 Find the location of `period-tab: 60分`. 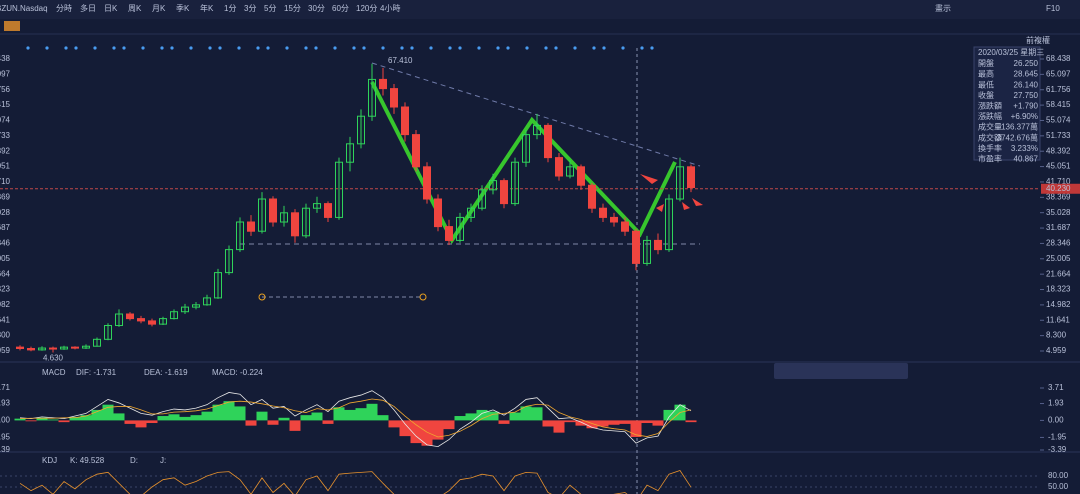

period-tab: 60分 is located at coordinates (340, 8).